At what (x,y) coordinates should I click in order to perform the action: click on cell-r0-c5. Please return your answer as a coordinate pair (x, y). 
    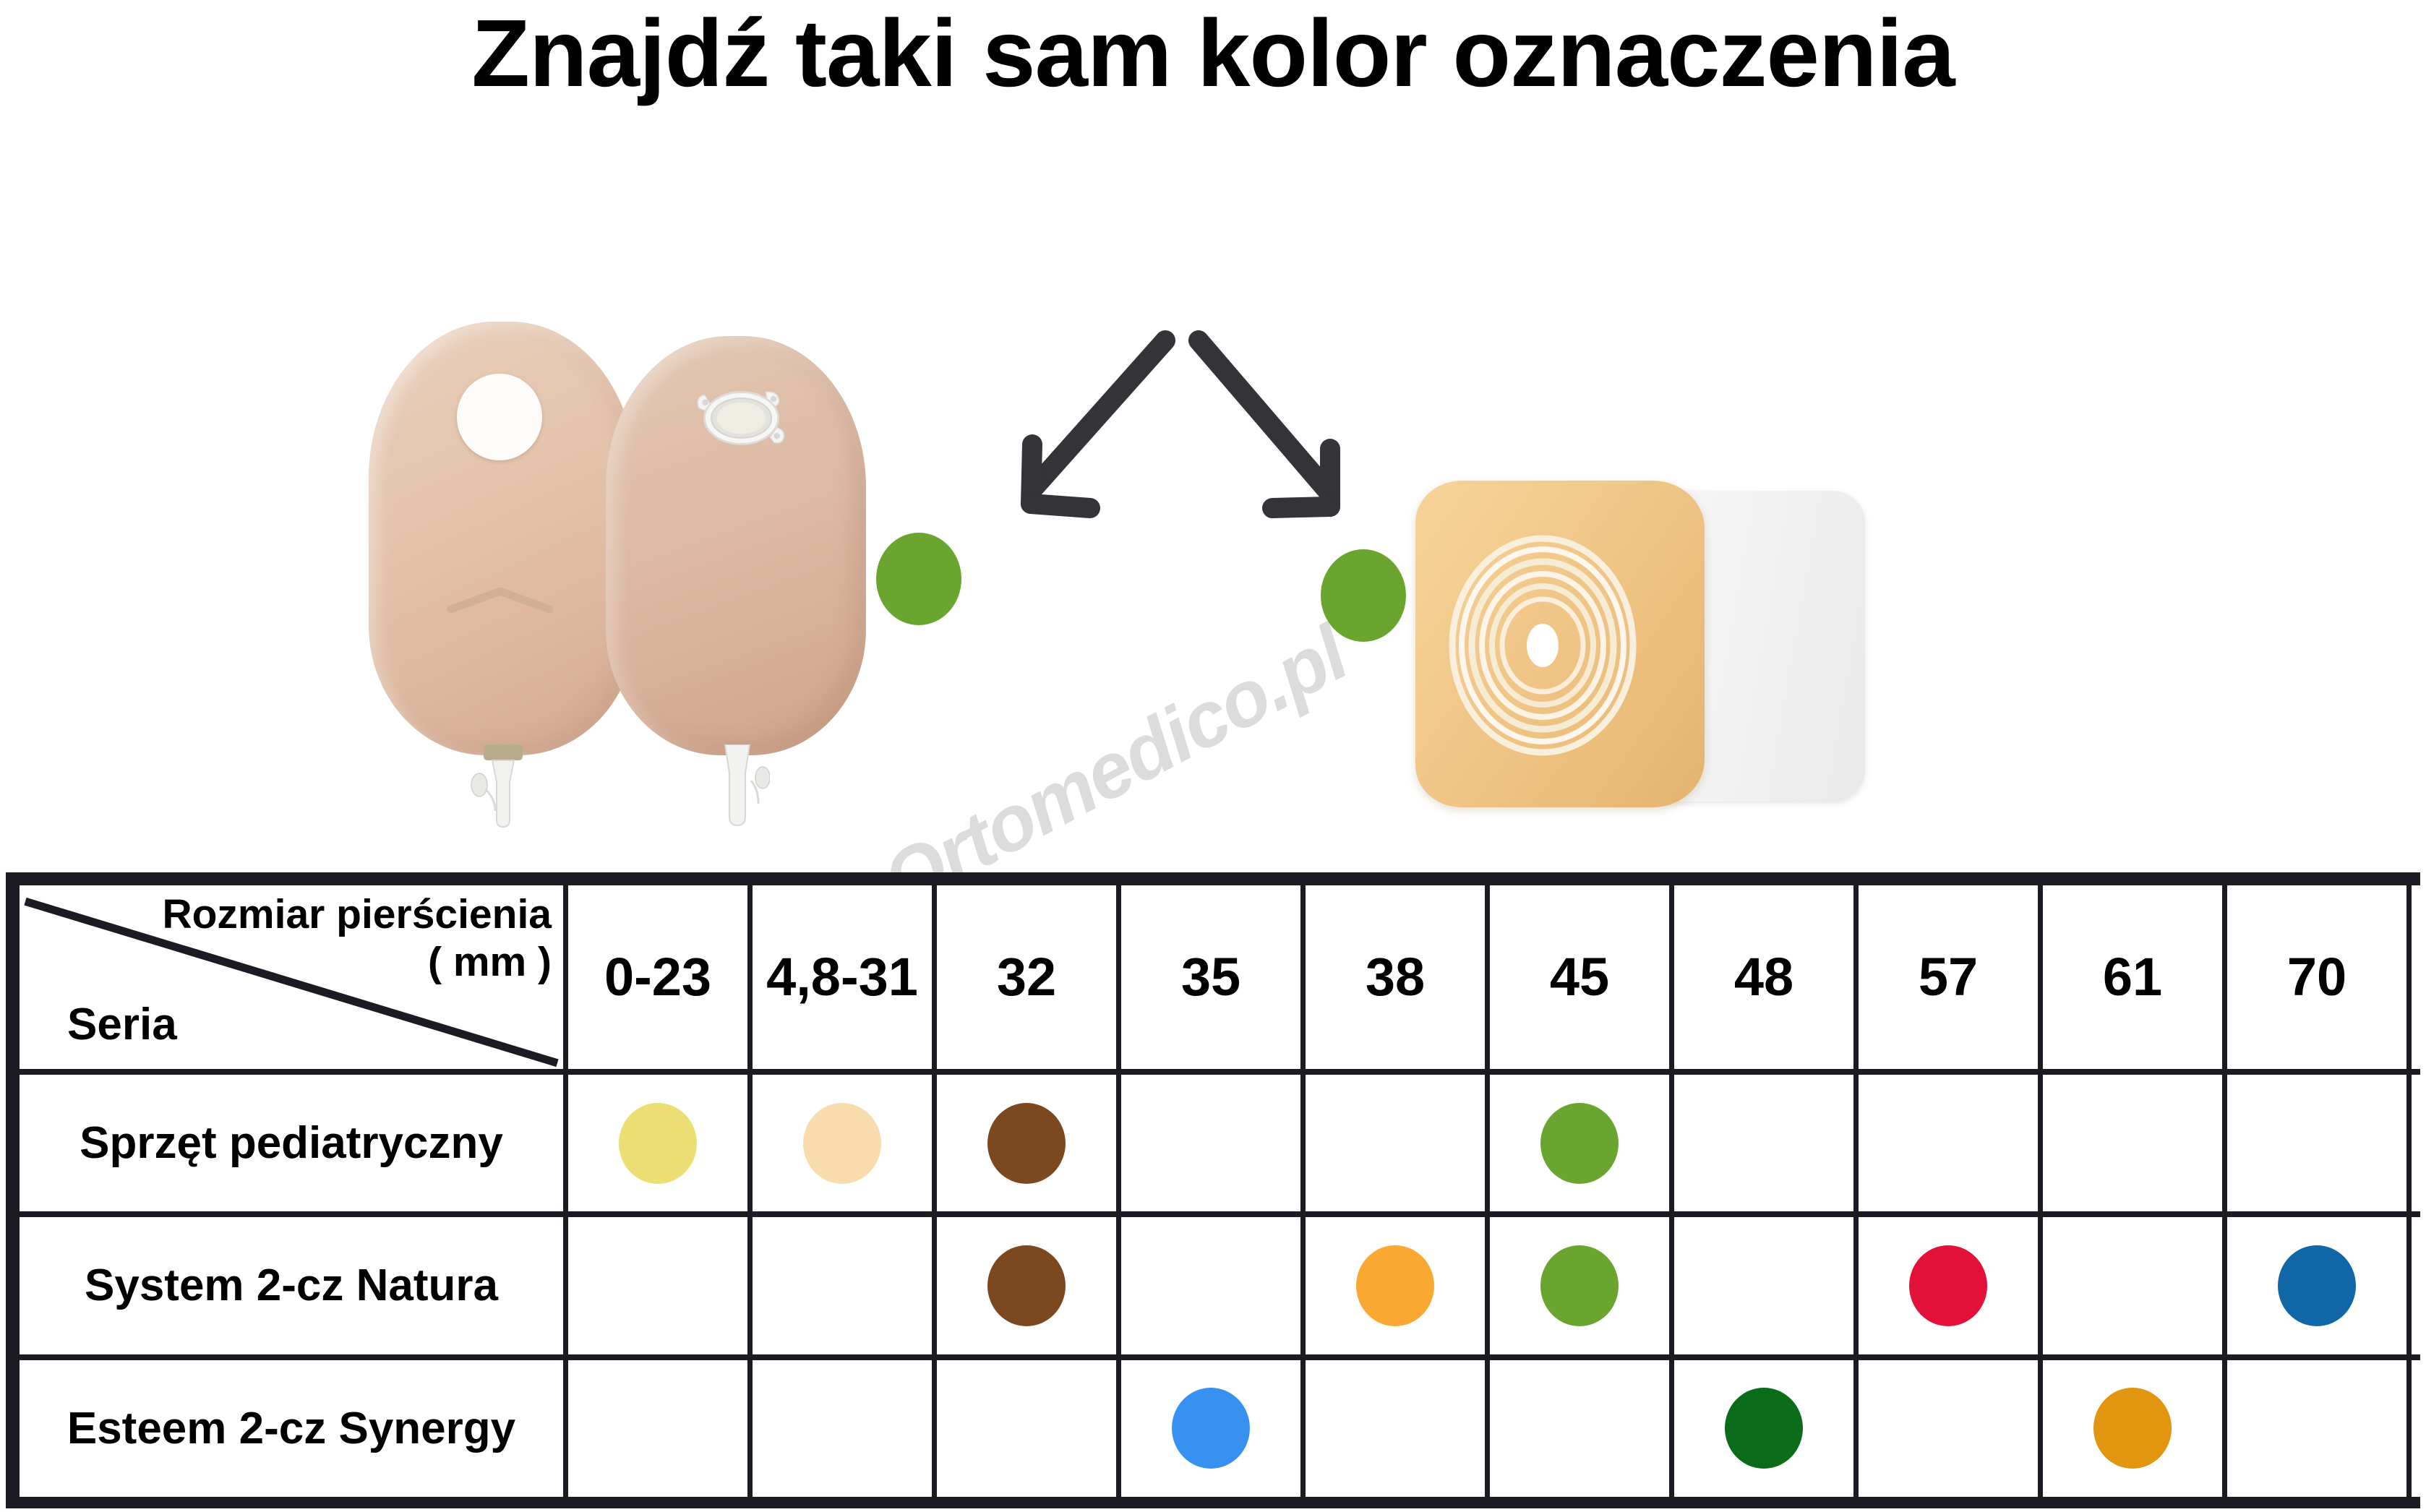
    Looking at the image, I should click on (1579, 1143).